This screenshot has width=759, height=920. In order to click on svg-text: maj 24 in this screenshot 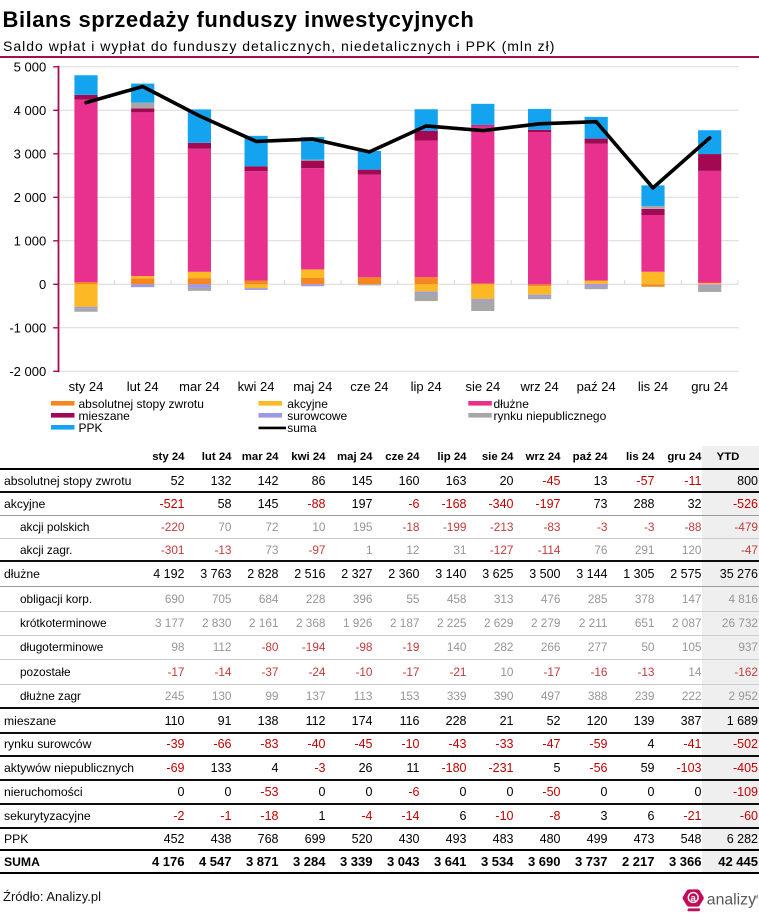, I will do `click(312, 386)`.